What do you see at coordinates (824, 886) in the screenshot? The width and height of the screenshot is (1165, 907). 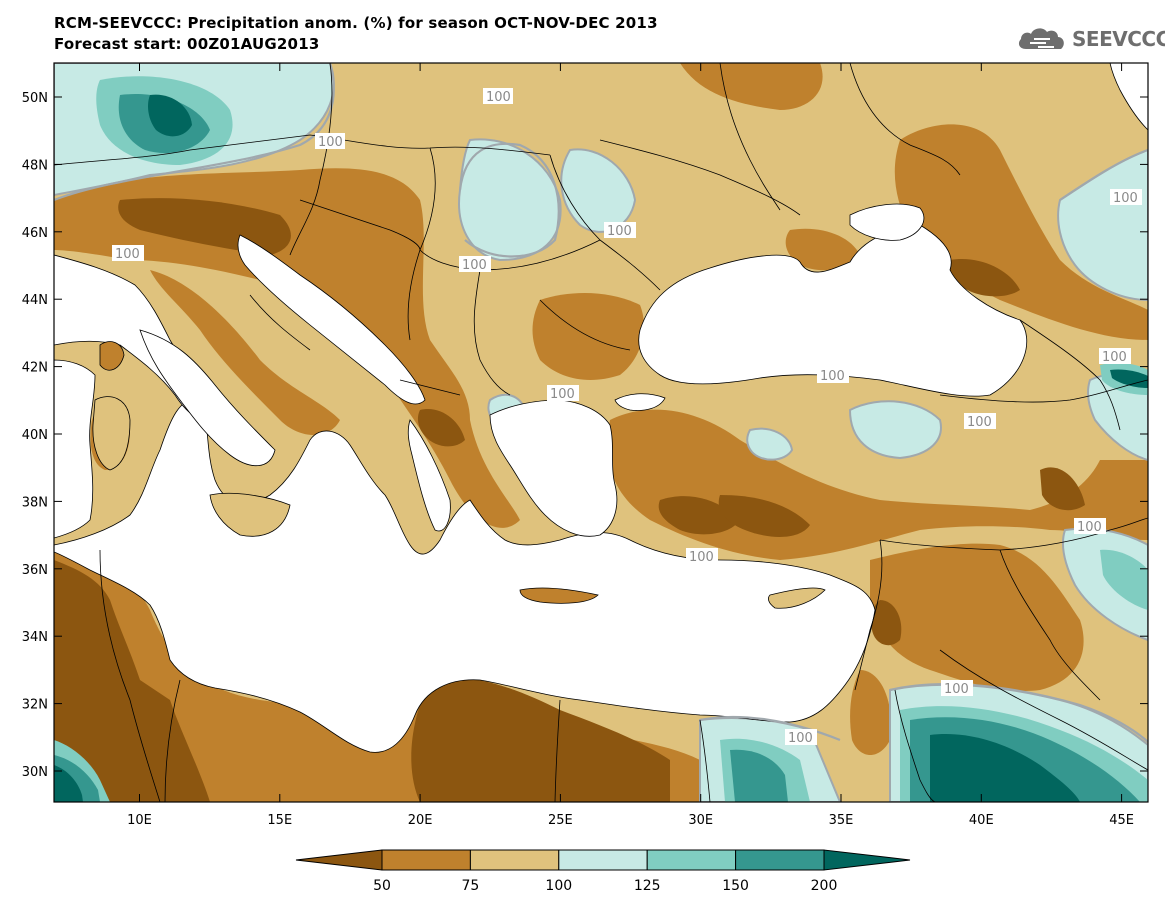 I see `colorbar-label: 200` at bounding box center [824, 886].